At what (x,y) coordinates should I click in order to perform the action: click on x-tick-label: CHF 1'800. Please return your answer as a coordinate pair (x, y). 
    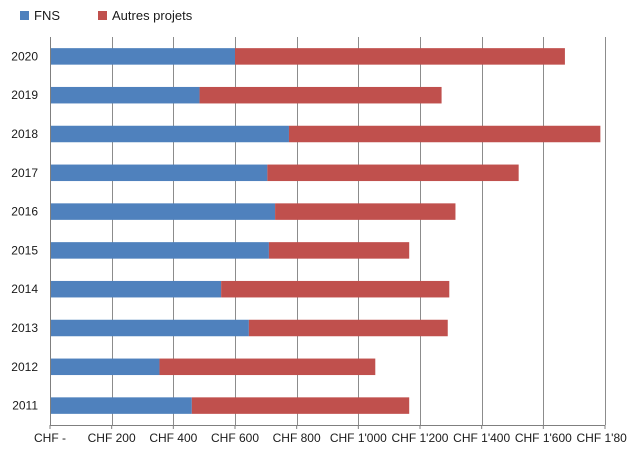
    Looking at the image, I should click on (602, 438).